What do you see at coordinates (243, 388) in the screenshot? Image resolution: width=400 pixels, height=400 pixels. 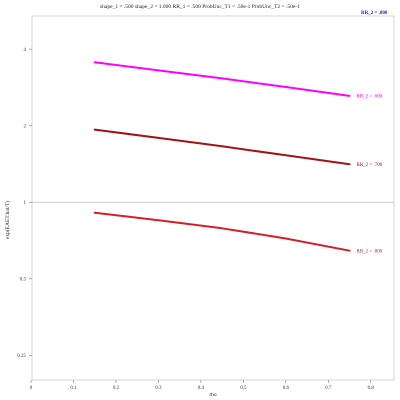 I see `x-tick-label: 0.5` at bounding box center [243, 388].